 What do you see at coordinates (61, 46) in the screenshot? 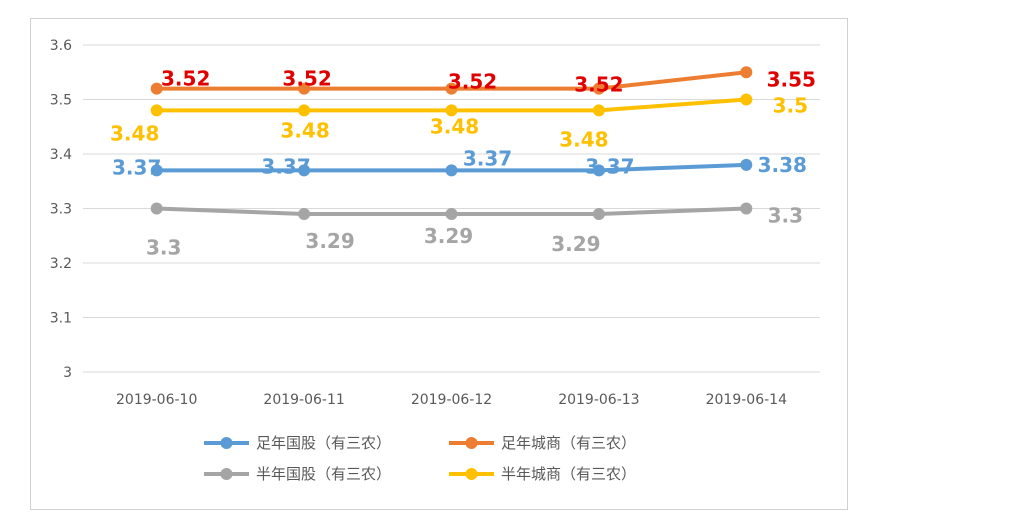
I see `y-tick-label: 3.6` at bounding box center [61, 46].